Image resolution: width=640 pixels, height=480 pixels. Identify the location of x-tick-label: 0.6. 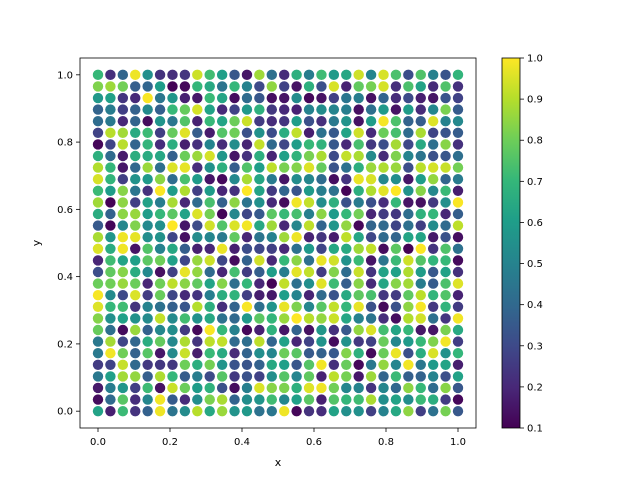
(314, 442).